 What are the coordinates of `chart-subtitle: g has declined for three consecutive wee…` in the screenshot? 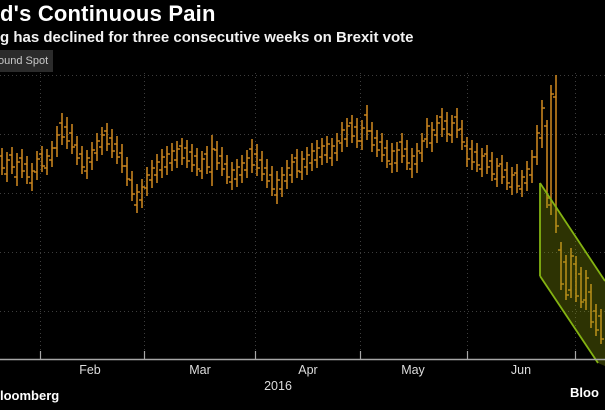 It's located at (207, 37).